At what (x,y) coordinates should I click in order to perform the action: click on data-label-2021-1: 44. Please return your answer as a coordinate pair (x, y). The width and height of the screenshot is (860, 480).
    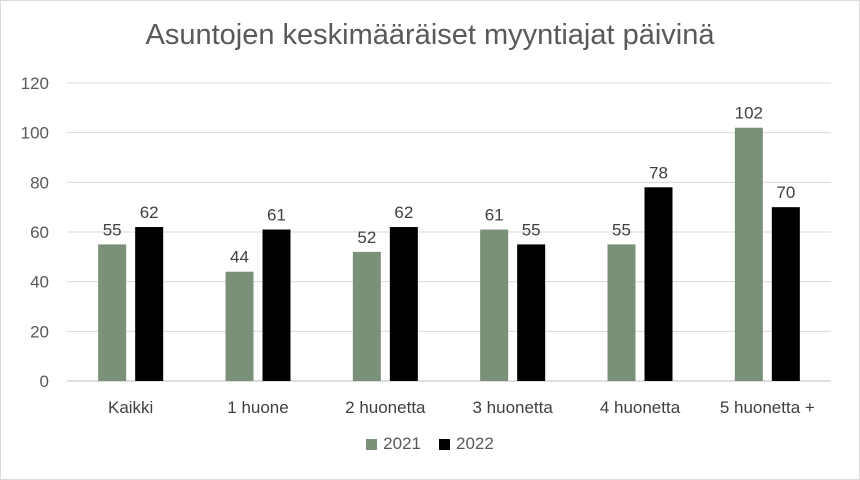
    Looking at the image, I should click on (239, 257).